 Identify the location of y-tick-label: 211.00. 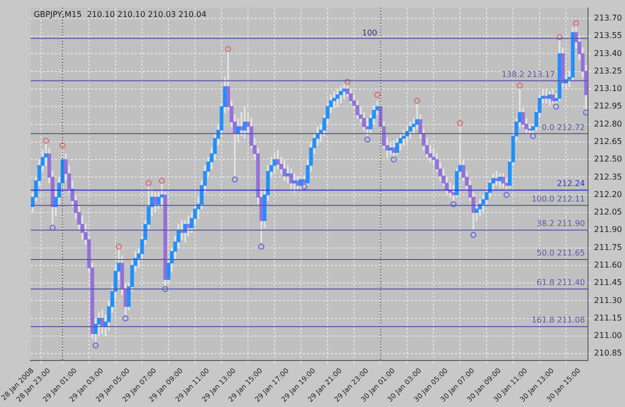
(608, 335).